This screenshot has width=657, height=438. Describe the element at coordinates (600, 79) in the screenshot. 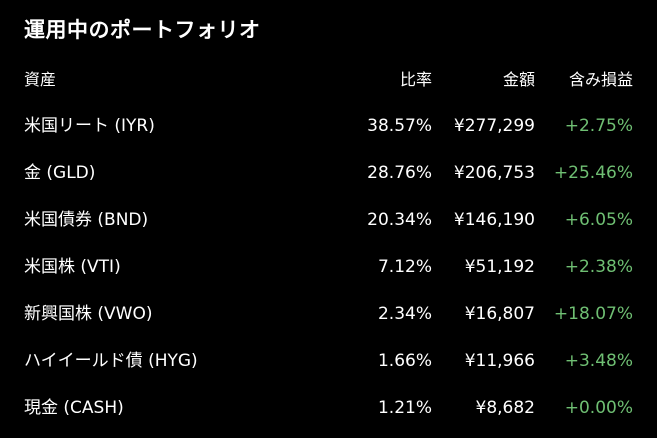

I see `column-header-gain: 含み損益` at that location.